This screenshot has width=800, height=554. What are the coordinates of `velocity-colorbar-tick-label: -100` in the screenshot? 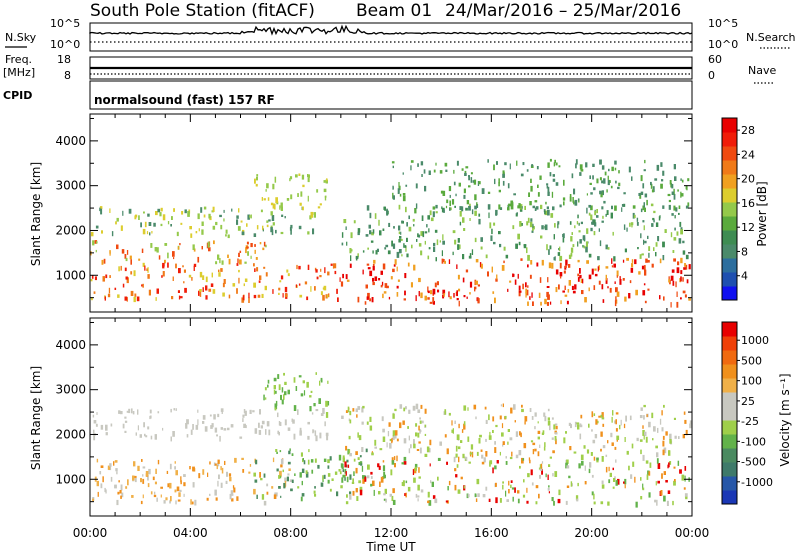 It's located at (753, 441).